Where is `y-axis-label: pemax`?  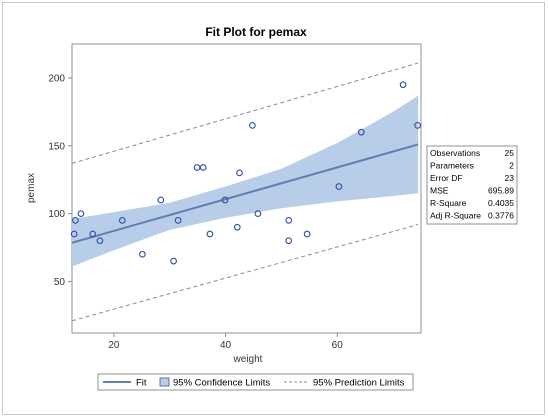
y-axis-label: pemax is located at coordinates (31, 188).